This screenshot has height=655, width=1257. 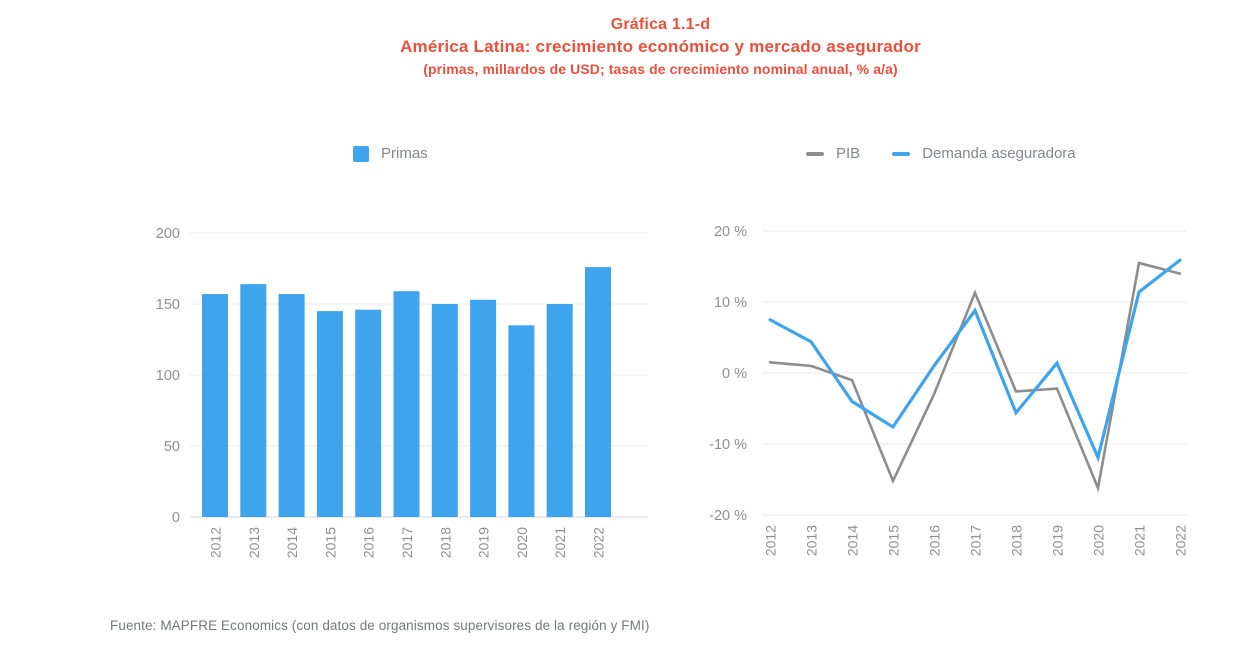 I want to click on series-line-demanda-aseguradora, so click(x=975, y=360).